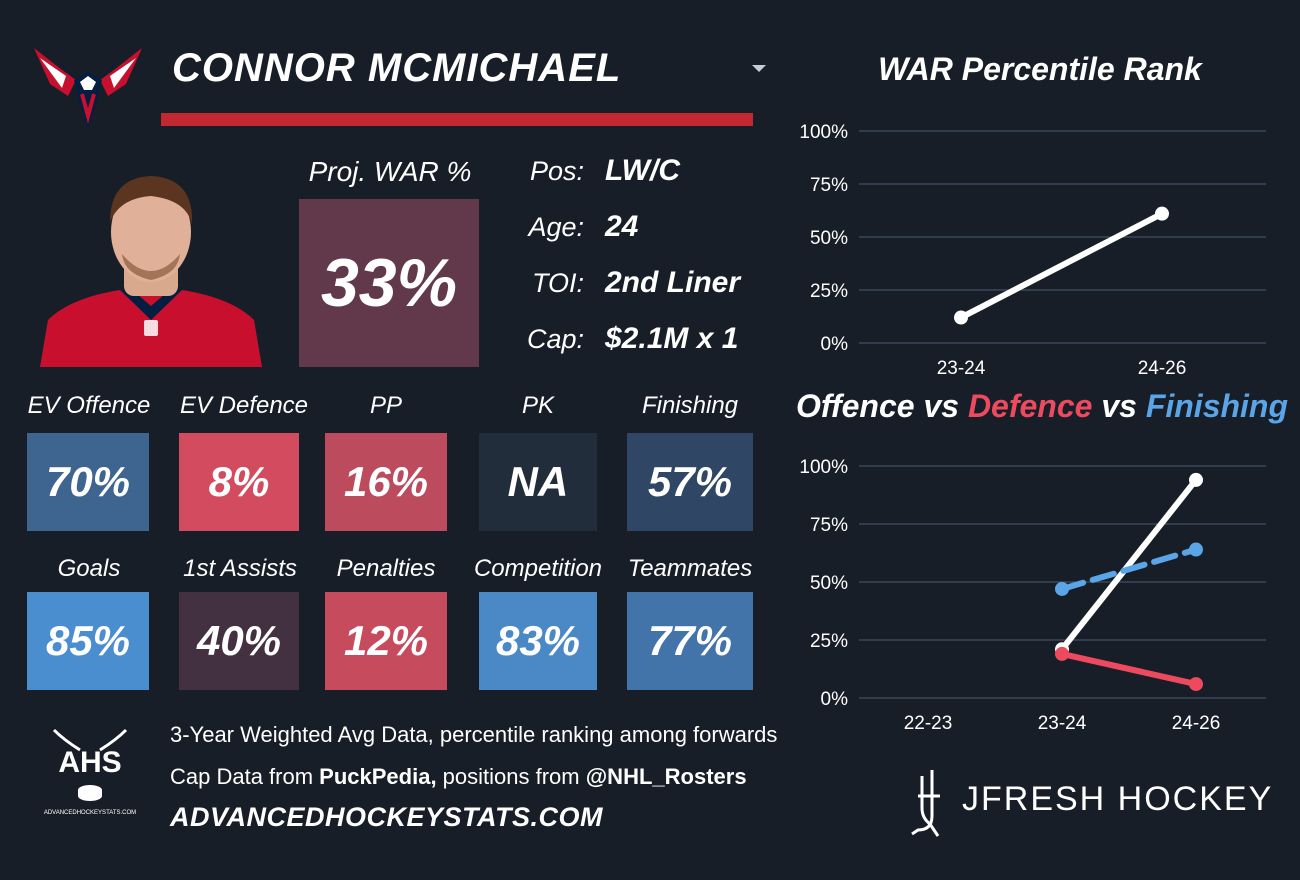 This screenshot has height=880, width=1300. Describe the element at coordinates (556, 227) in the screenshot. I see `bio-label-age: Age:` at that location.